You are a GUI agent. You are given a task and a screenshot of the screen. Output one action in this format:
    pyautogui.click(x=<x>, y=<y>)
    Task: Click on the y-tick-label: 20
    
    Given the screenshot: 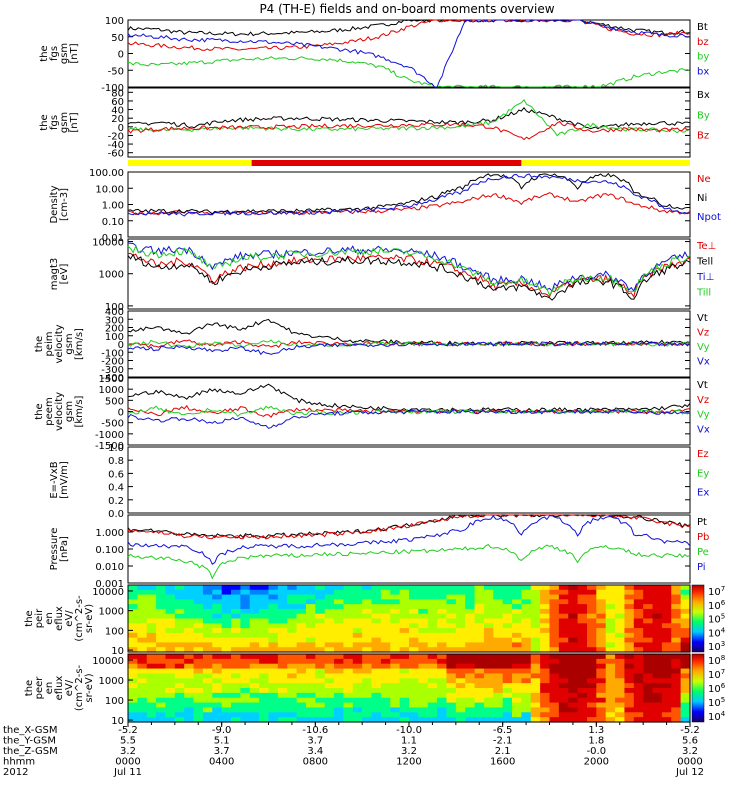 What is the action you would take?
    pyautogui.click(x=117, y=119)
    